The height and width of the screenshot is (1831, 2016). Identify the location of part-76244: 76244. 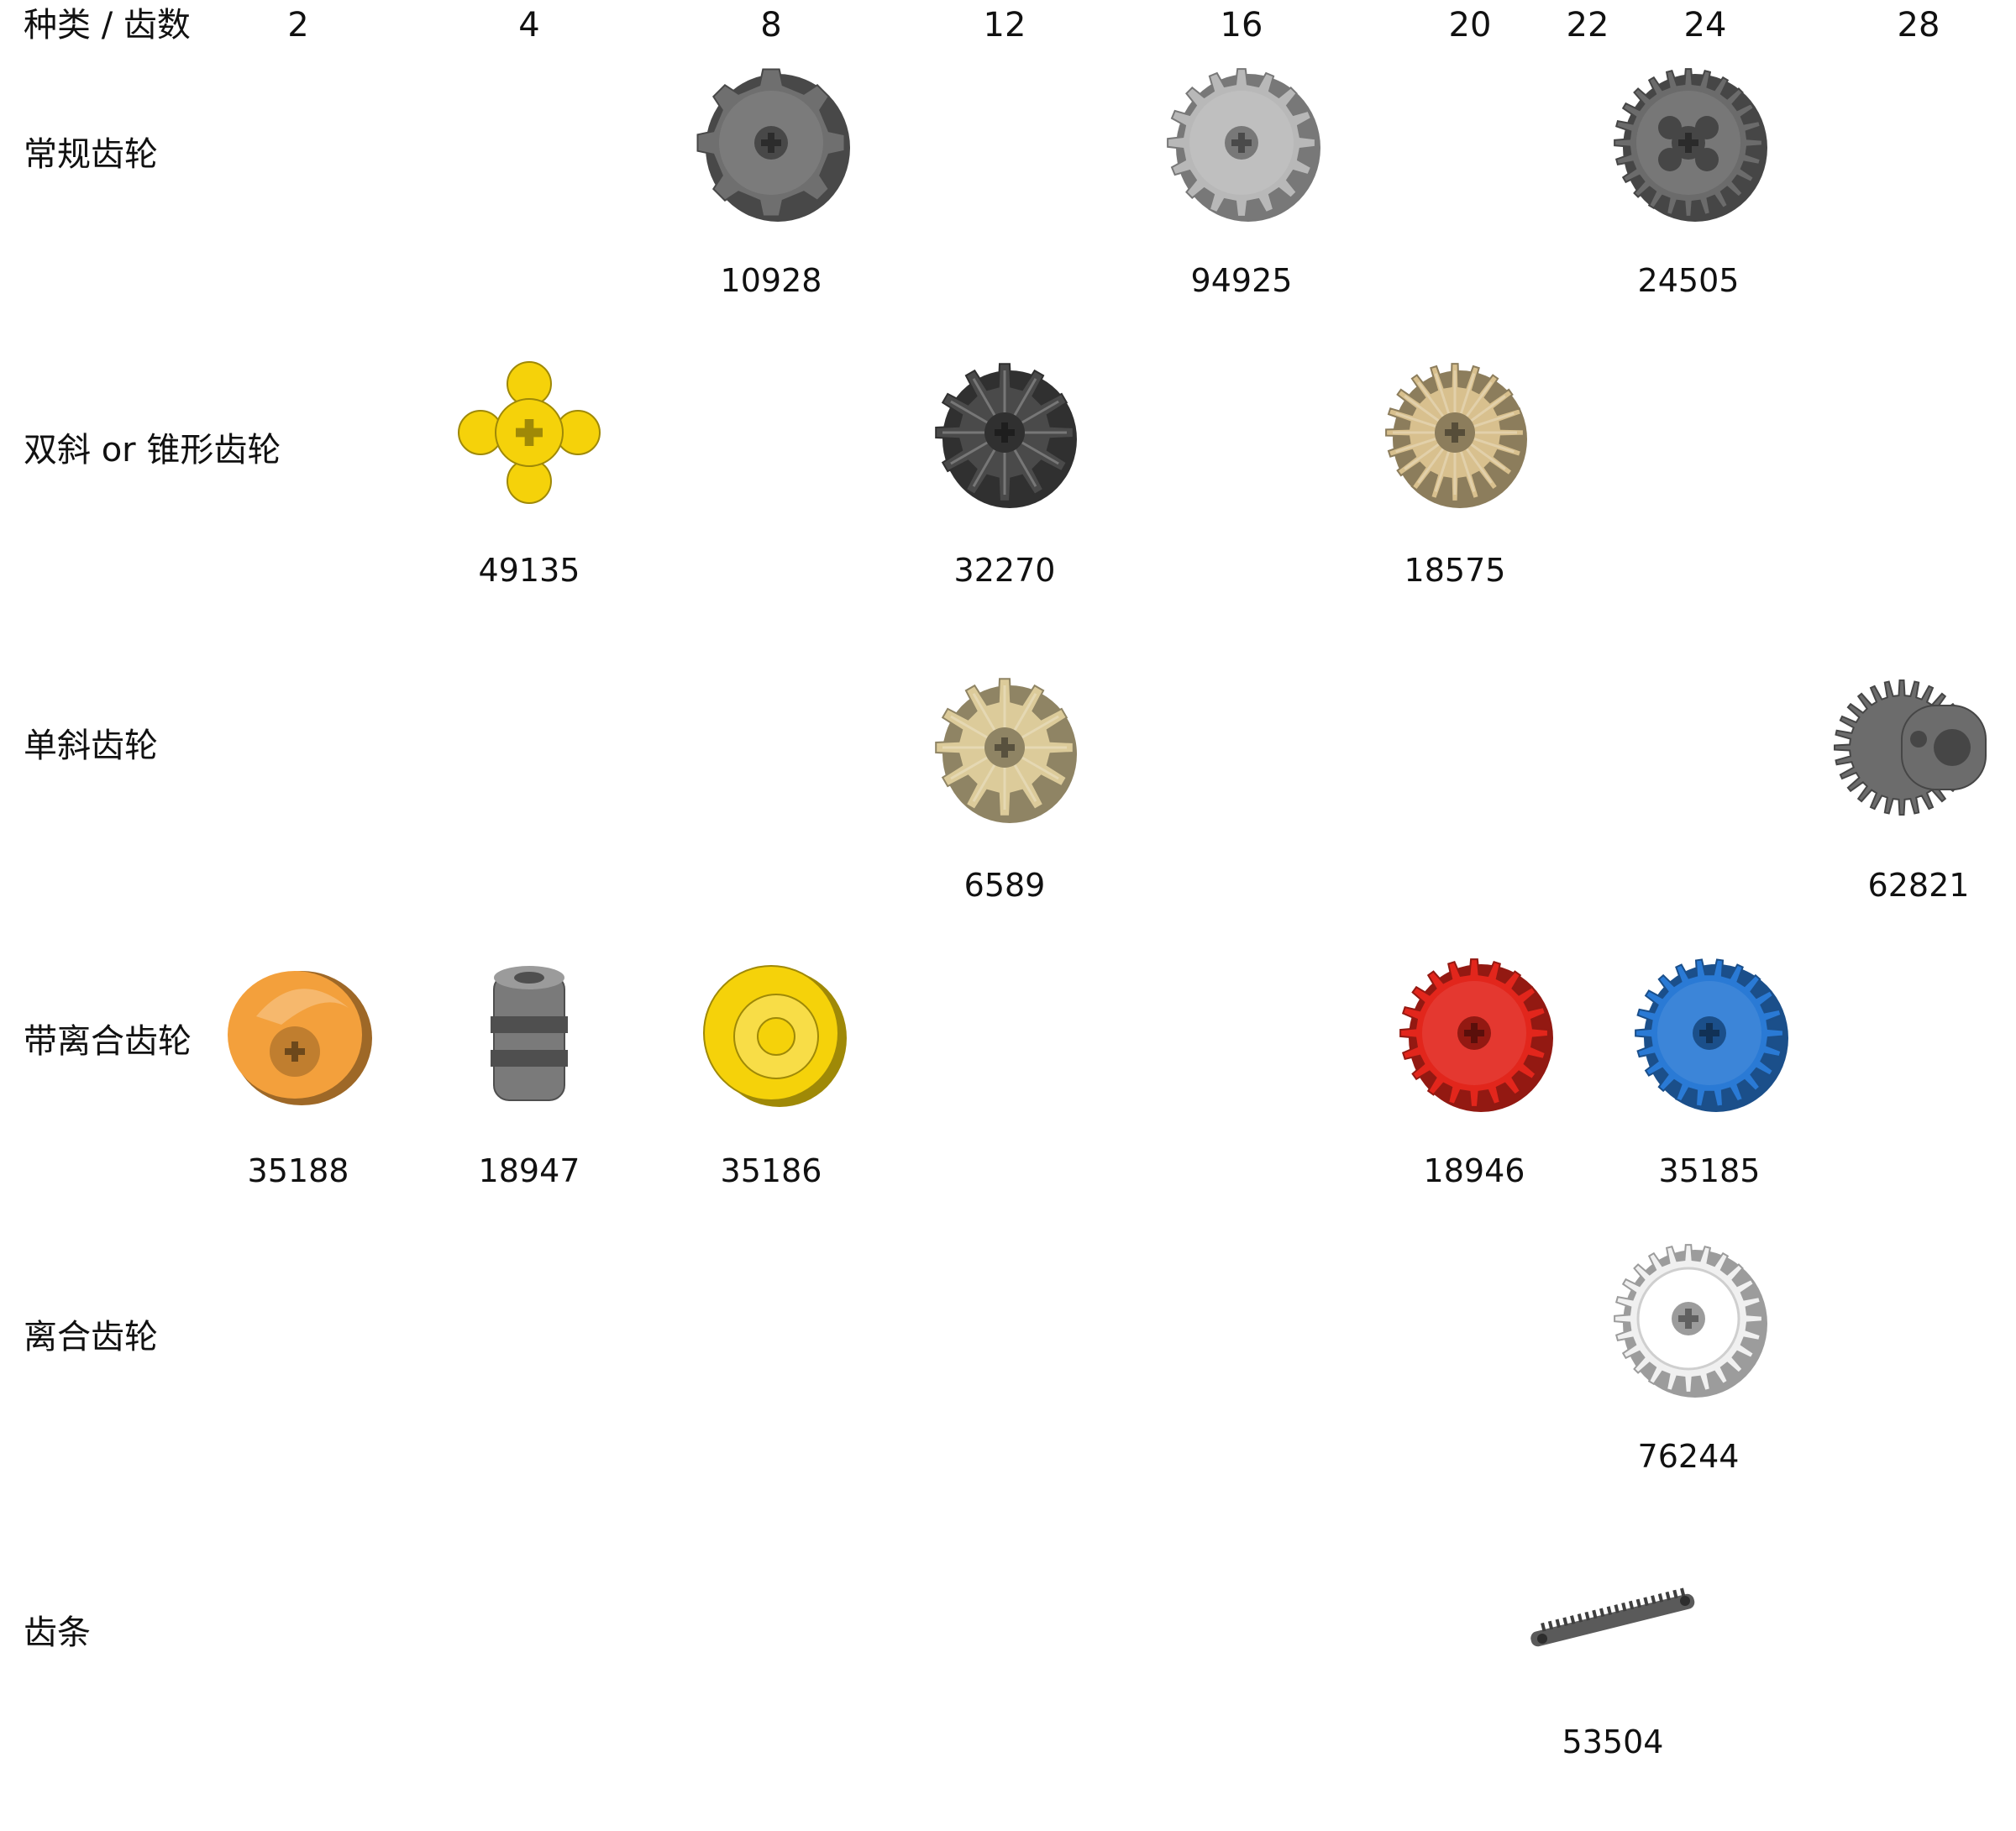
(1688, 1386).